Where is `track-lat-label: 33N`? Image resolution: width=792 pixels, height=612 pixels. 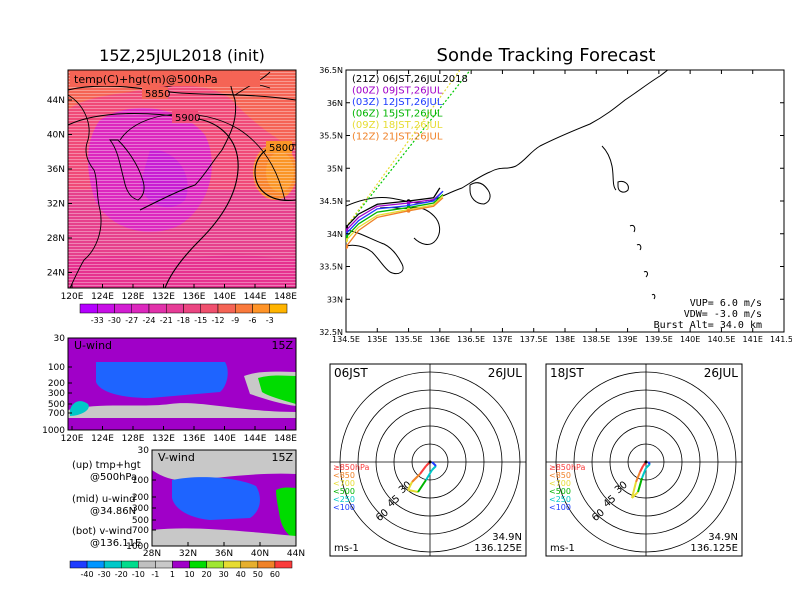 track-lat-label: 33N is located at coordinates (335, 299).